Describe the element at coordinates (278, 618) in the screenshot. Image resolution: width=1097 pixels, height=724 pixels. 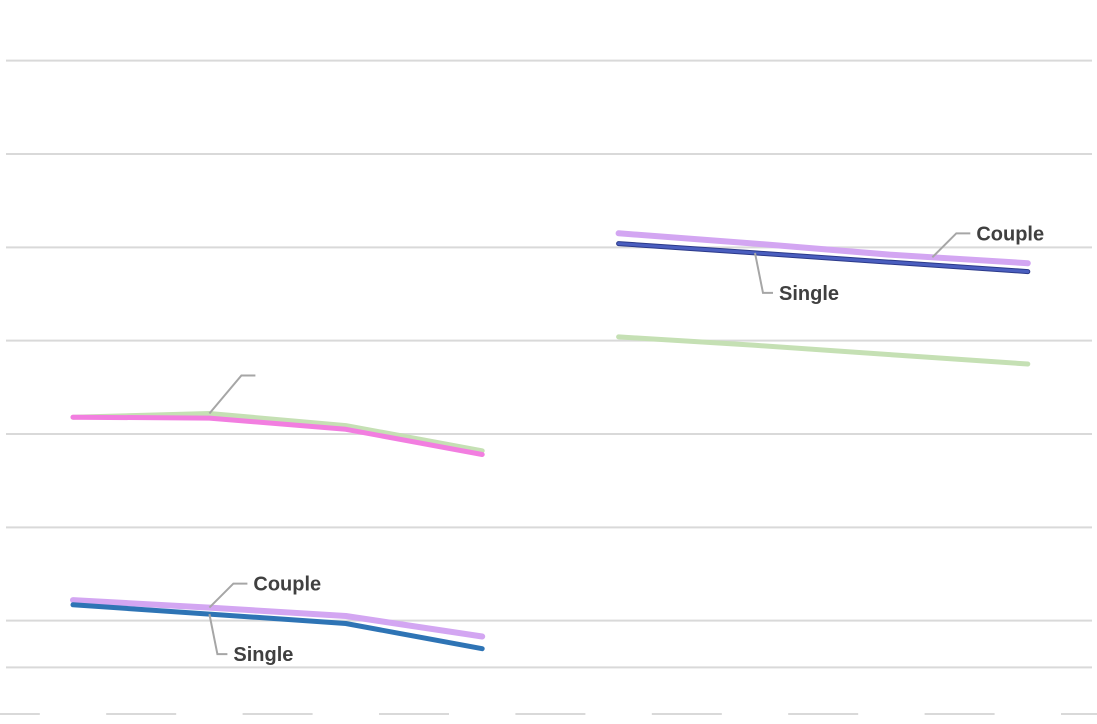
I see `series-line-g0-s2` at that location.